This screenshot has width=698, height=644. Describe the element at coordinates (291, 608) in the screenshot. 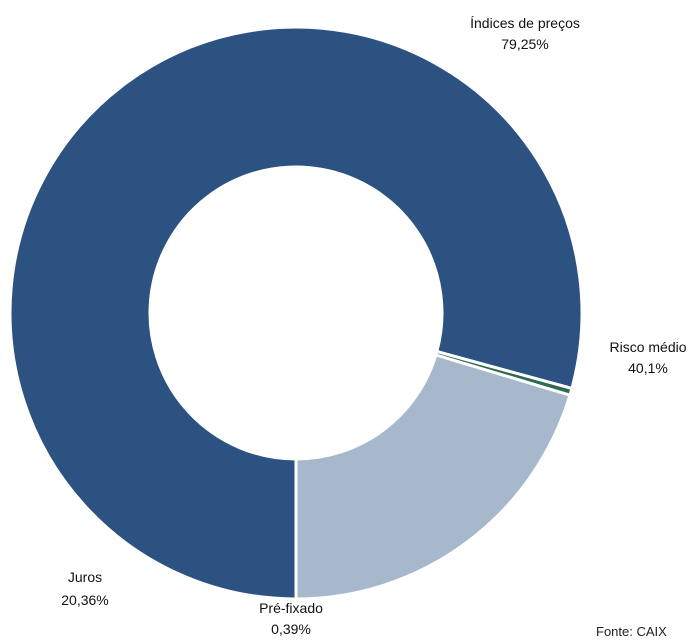

I see `label-prefixado-name: Pré-fixado` at that location.